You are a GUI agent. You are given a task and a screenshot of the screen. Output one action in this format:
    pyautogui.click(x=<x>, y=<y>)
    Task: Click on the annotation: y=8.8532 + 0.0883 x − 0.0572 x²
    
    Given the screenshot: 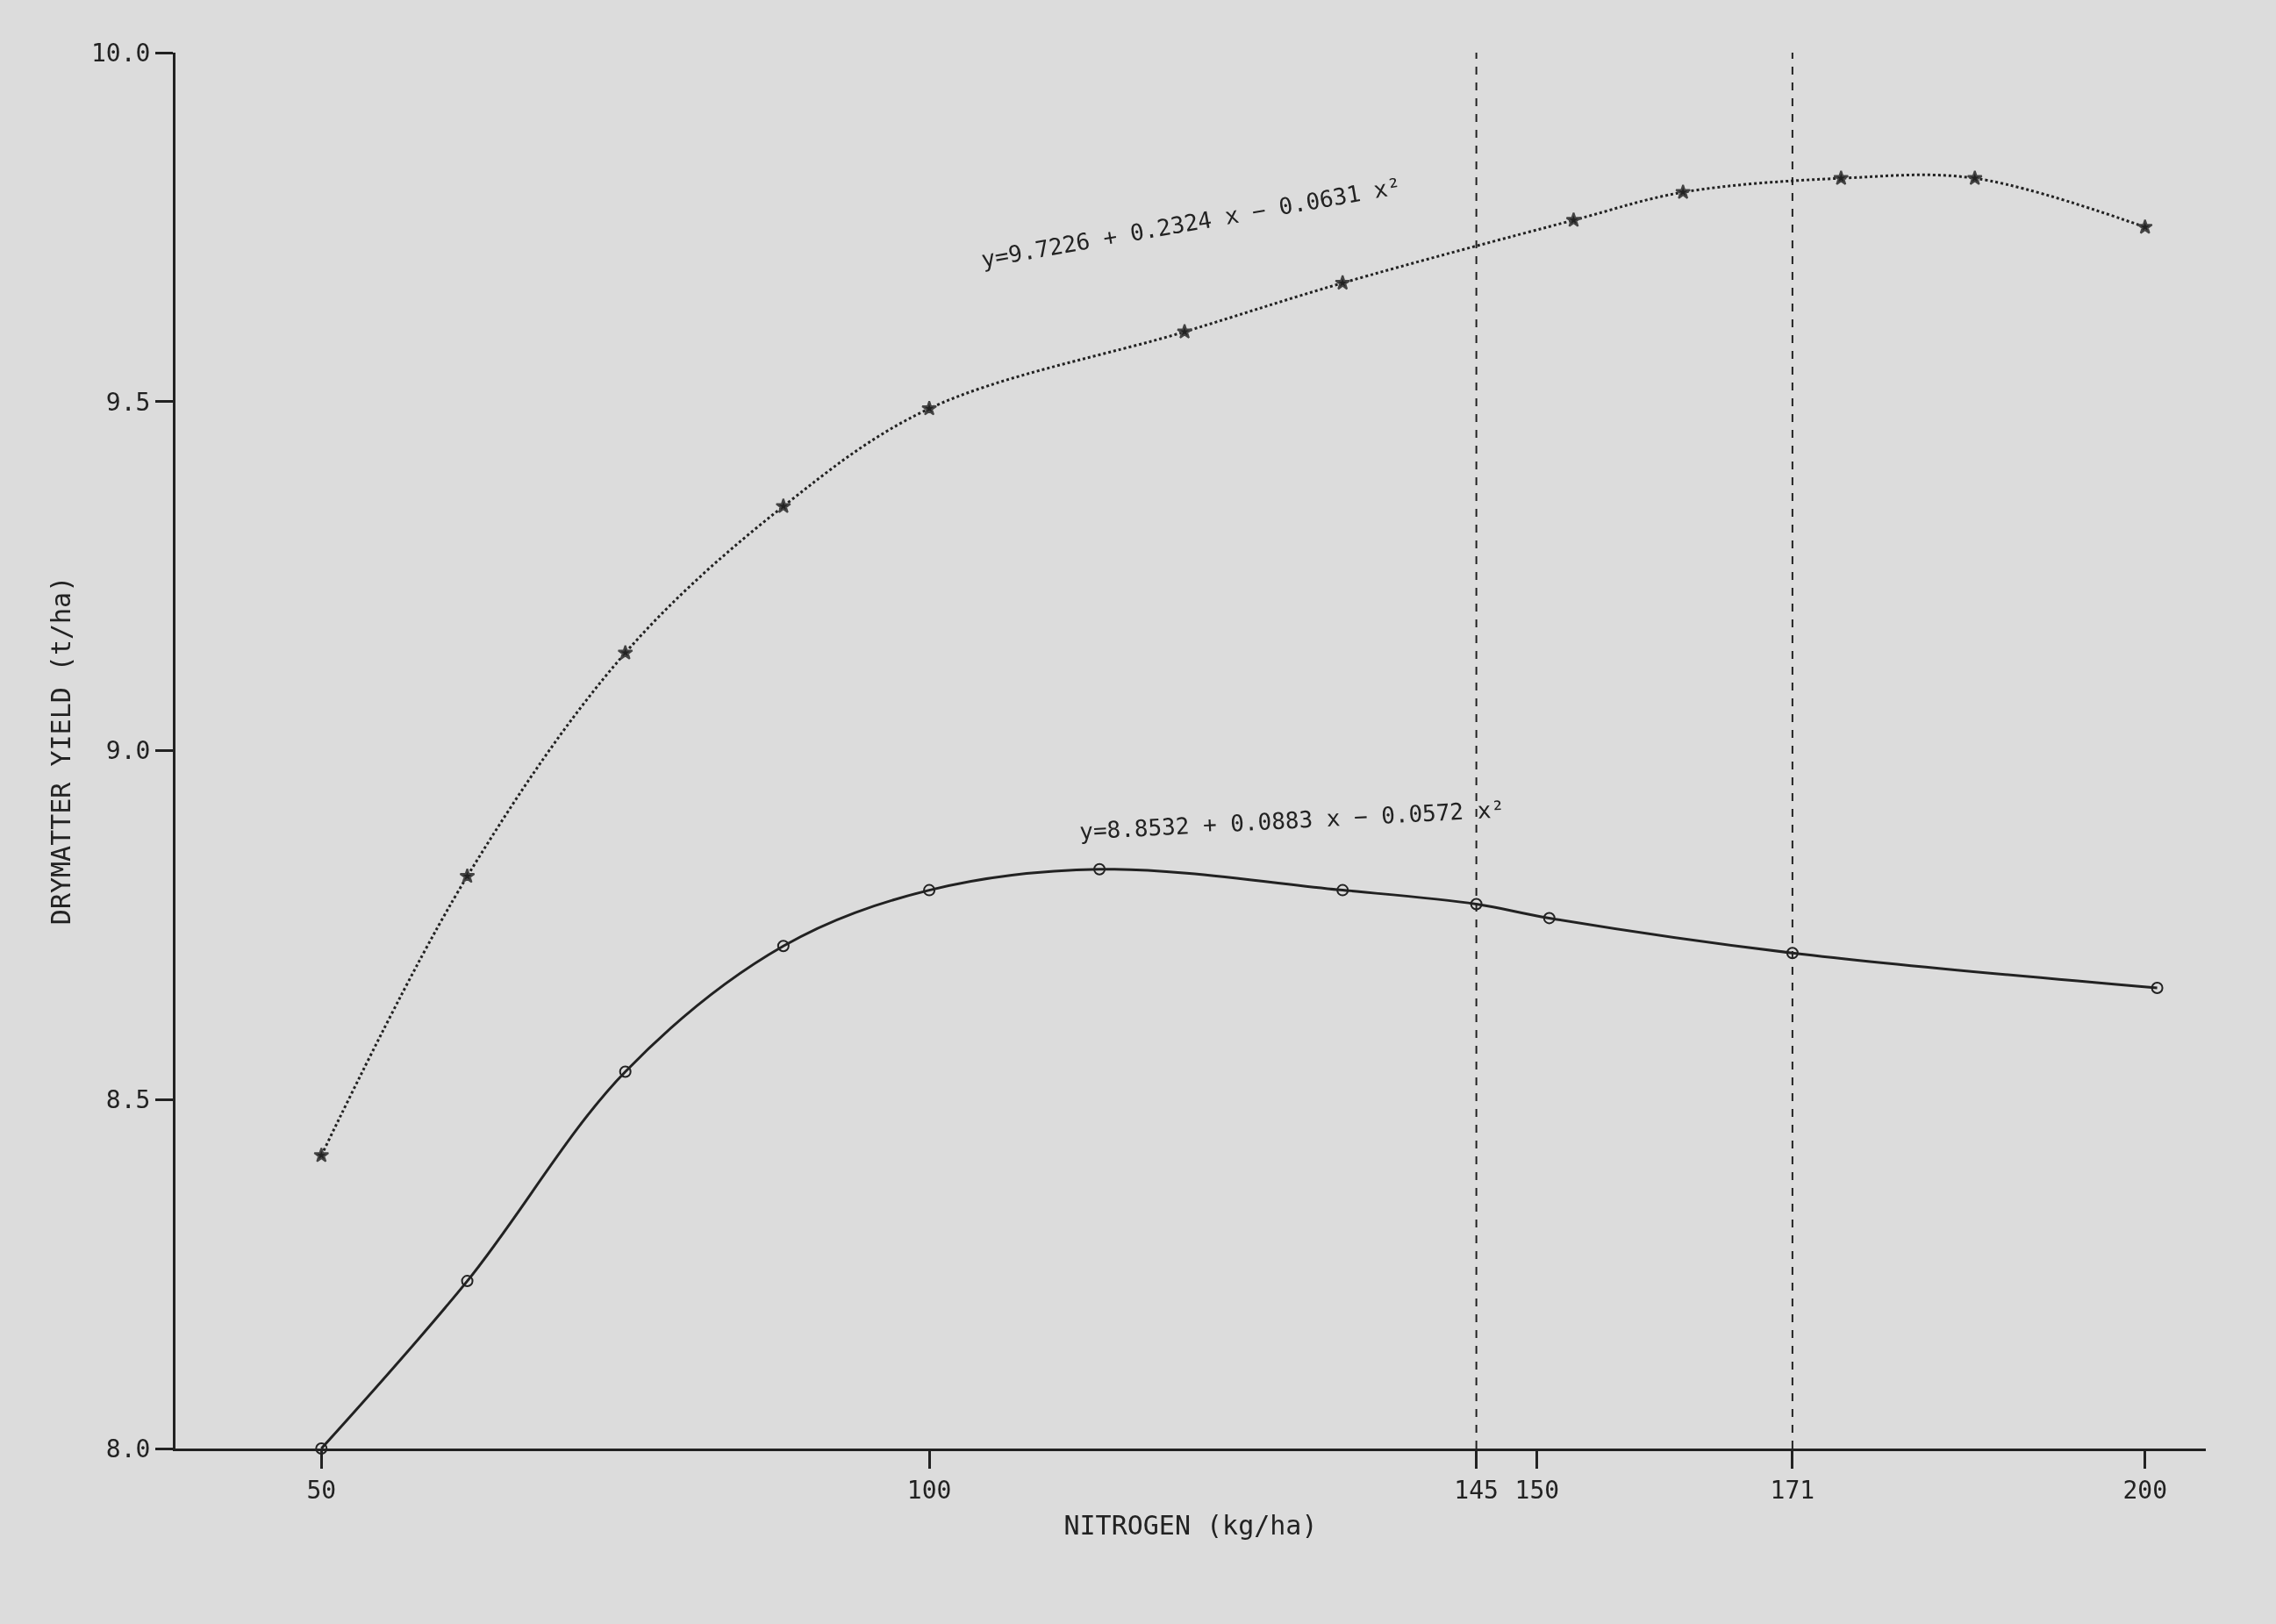 What is the action you would take?
    pyautogui.click(x=1292, y=821)
    